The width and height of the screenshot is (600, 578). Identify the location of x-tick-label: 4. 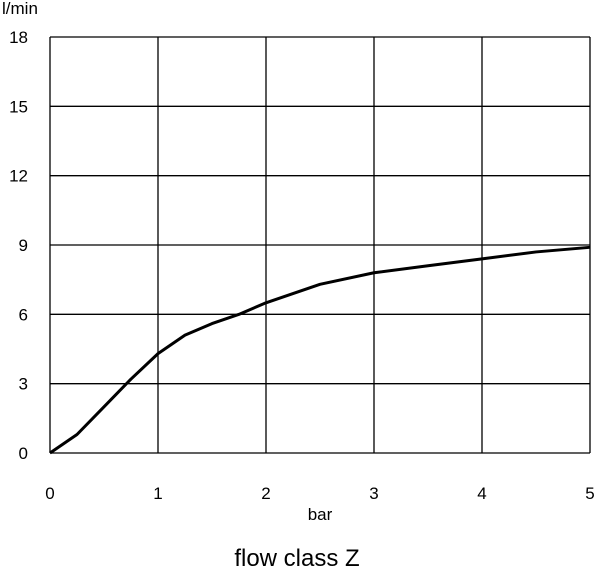
(481, 493).